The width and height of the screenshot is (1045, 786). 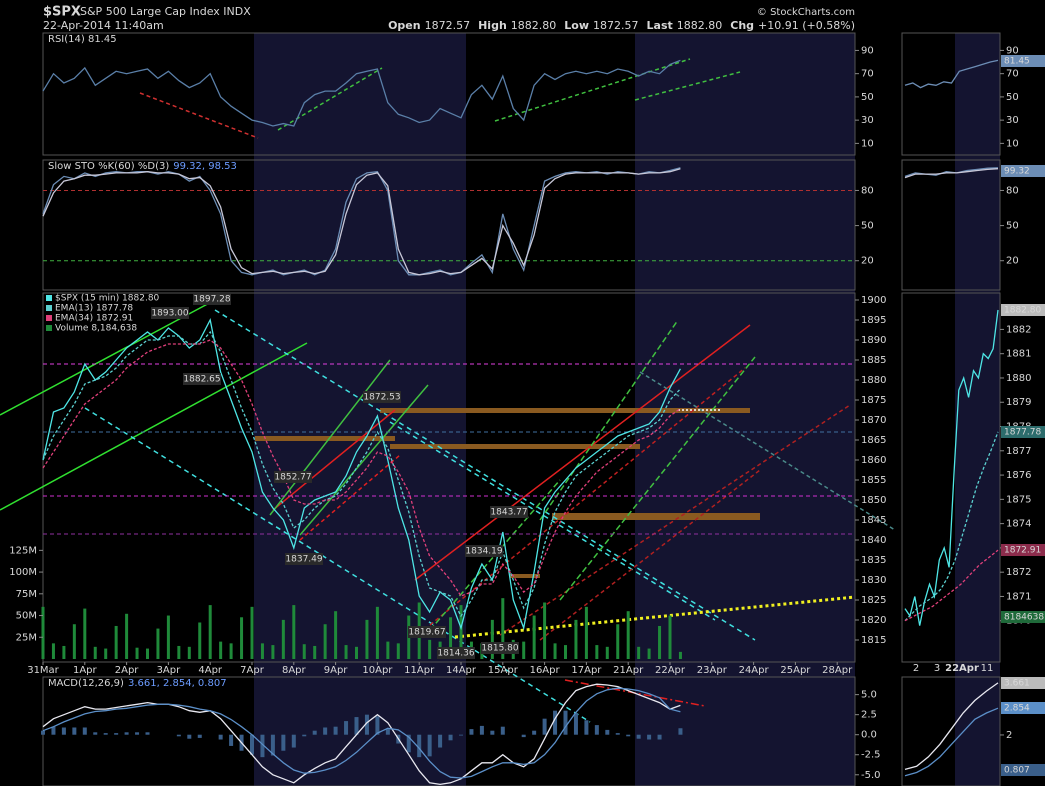 What do you see at coordinates (169, 670) in the screenshot?
I see `x-tick-label: 3Apr` at bounding box center [169, 670].